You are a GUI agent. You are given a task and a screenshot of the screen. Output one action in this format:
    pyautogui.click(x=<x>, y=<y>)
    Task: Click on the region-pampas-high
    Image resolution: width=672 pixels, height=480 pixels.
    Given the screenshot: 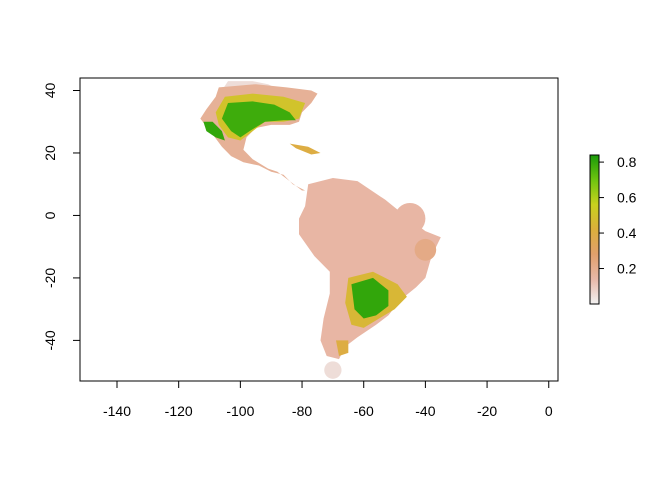 What is the action you would take?
    pyautogui.click(x=370, y=298)
    